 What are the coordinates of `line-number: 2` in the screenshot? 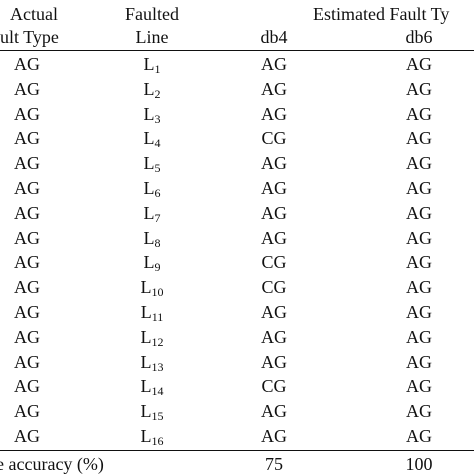 It's located at (157, 93).